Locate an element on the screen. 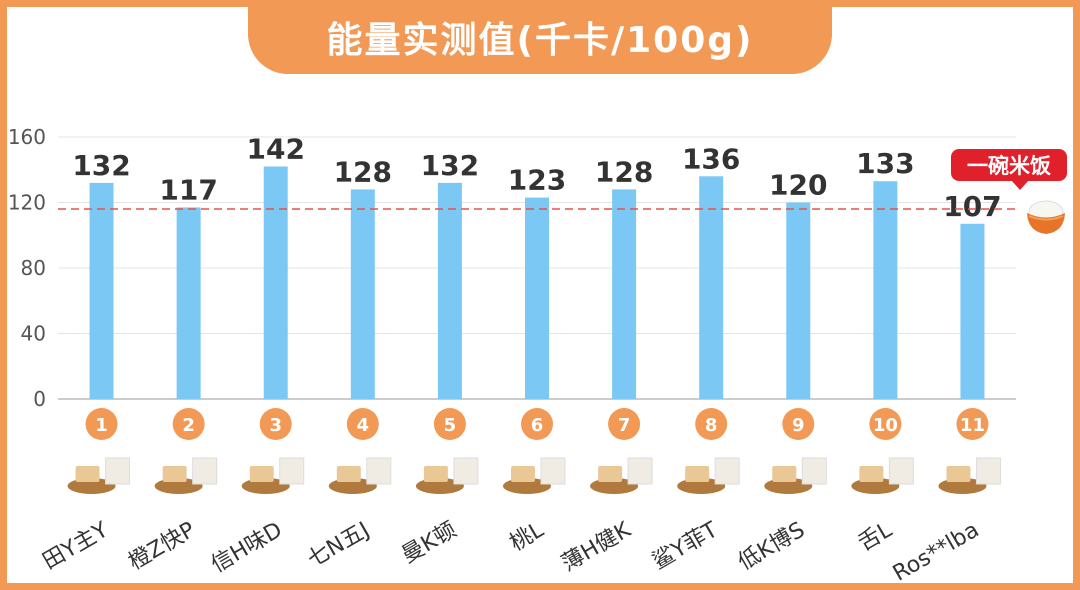 This screenshot has width=1080, height=590. rank-number: 6 is located at coordinates (537, 425).